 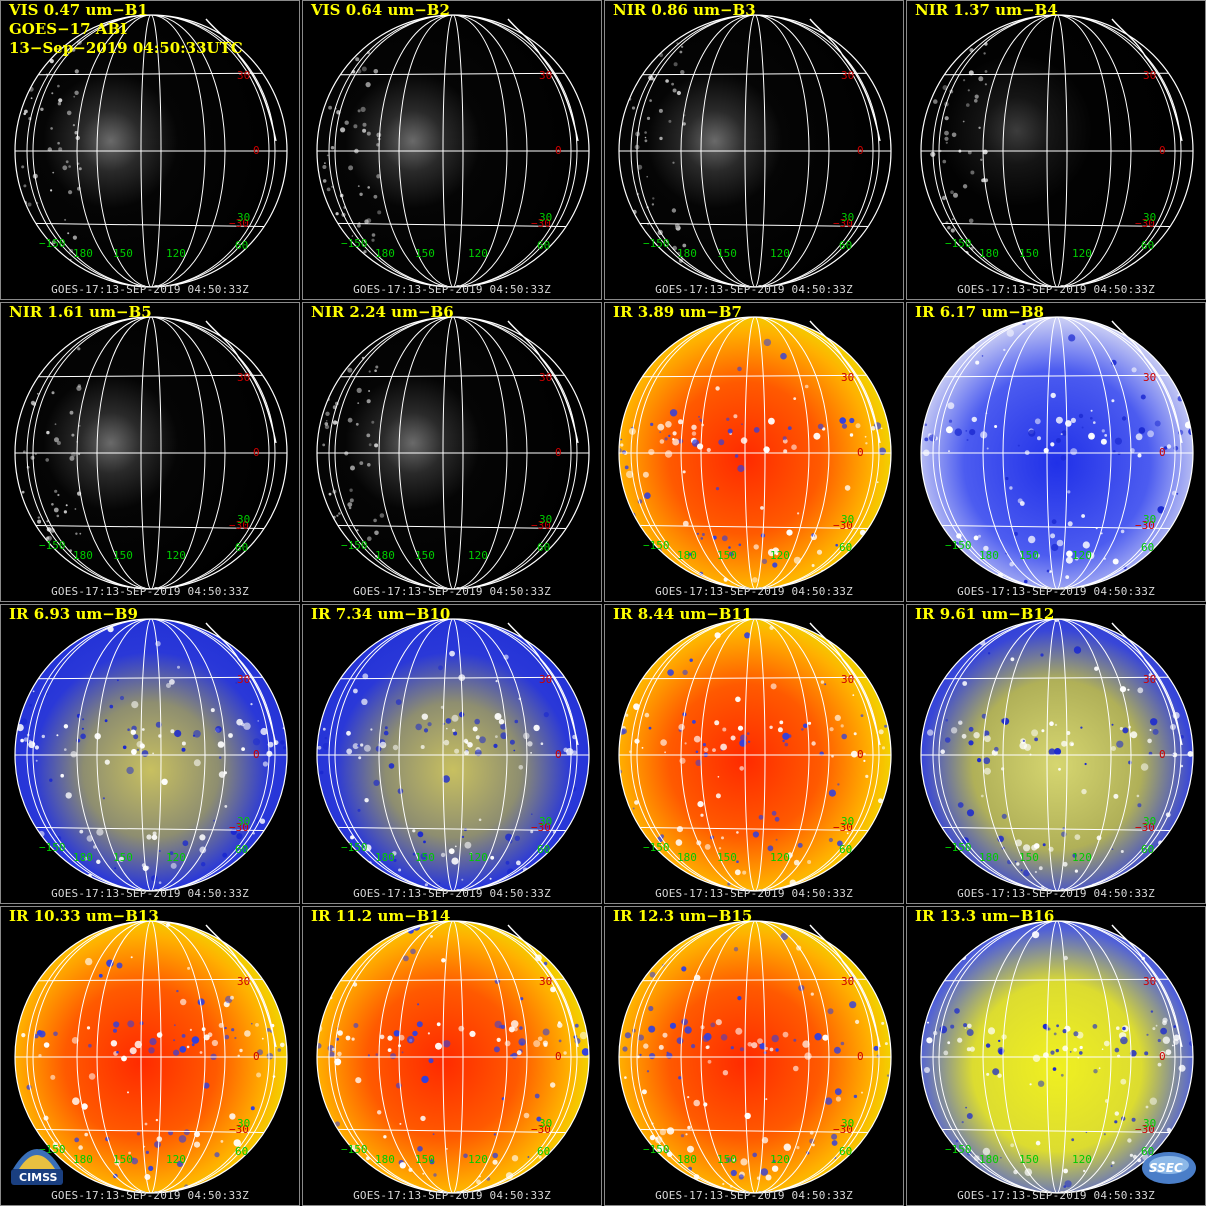 I want to click on band-title-text: IR 8.44 um−B11, so click(x=683, y=614).